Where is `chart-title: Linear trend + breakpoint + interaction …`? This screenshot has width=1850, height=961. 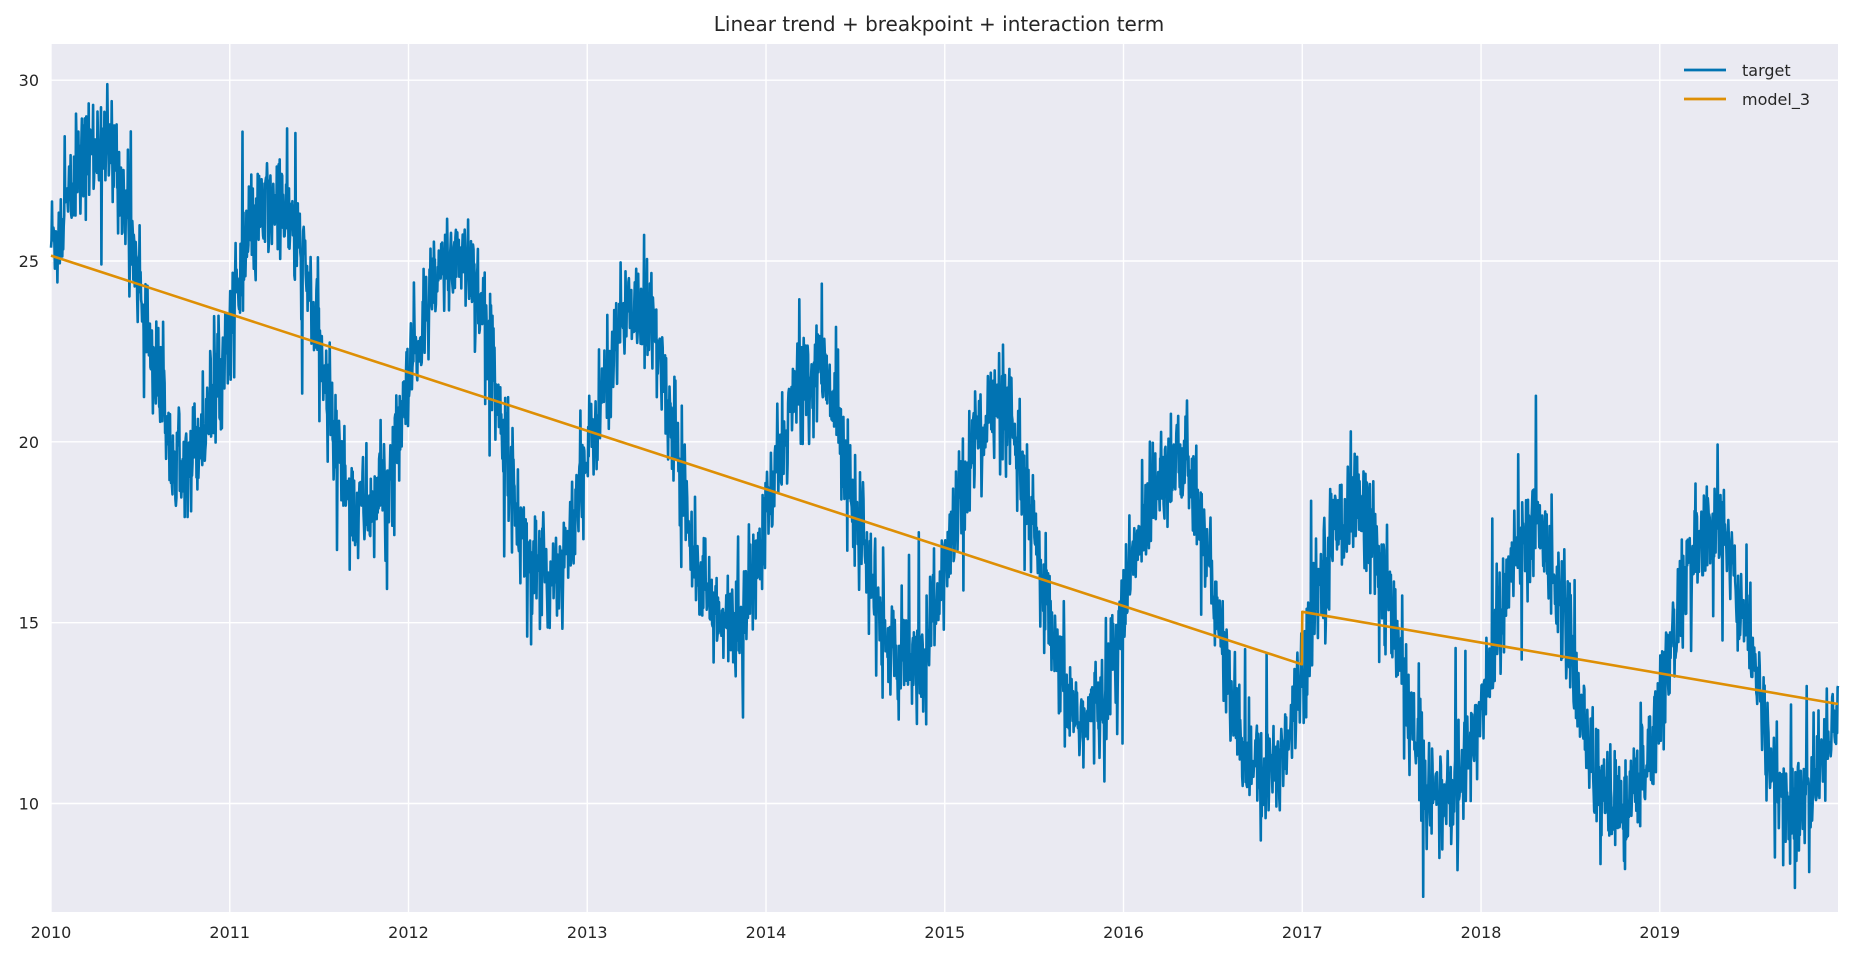 chart-title: Linear trend + breakpoint + interaction … is located at coordinates (939, 24).